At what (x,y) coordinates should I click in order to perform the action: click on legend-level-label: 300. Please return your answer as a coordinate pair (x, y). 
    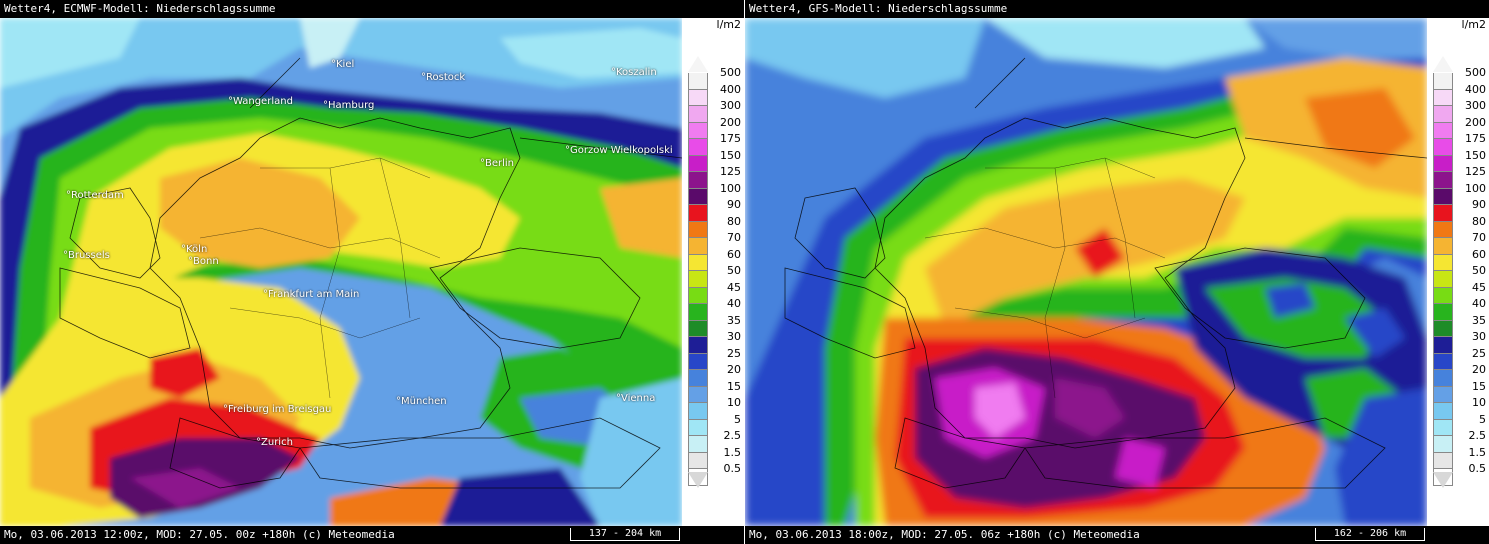
    Looking at the image, I should click on (730, 105).